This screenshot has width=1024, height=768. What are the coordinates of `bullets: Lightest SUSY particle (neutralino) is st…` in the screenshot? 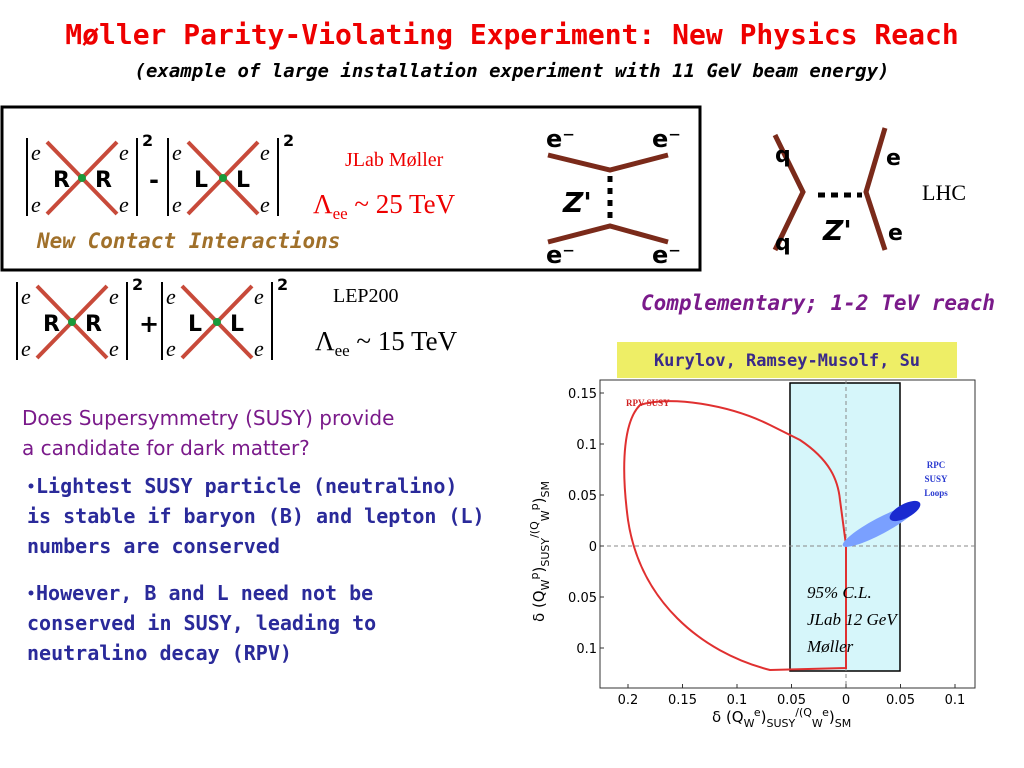 It's located at (256, 569).